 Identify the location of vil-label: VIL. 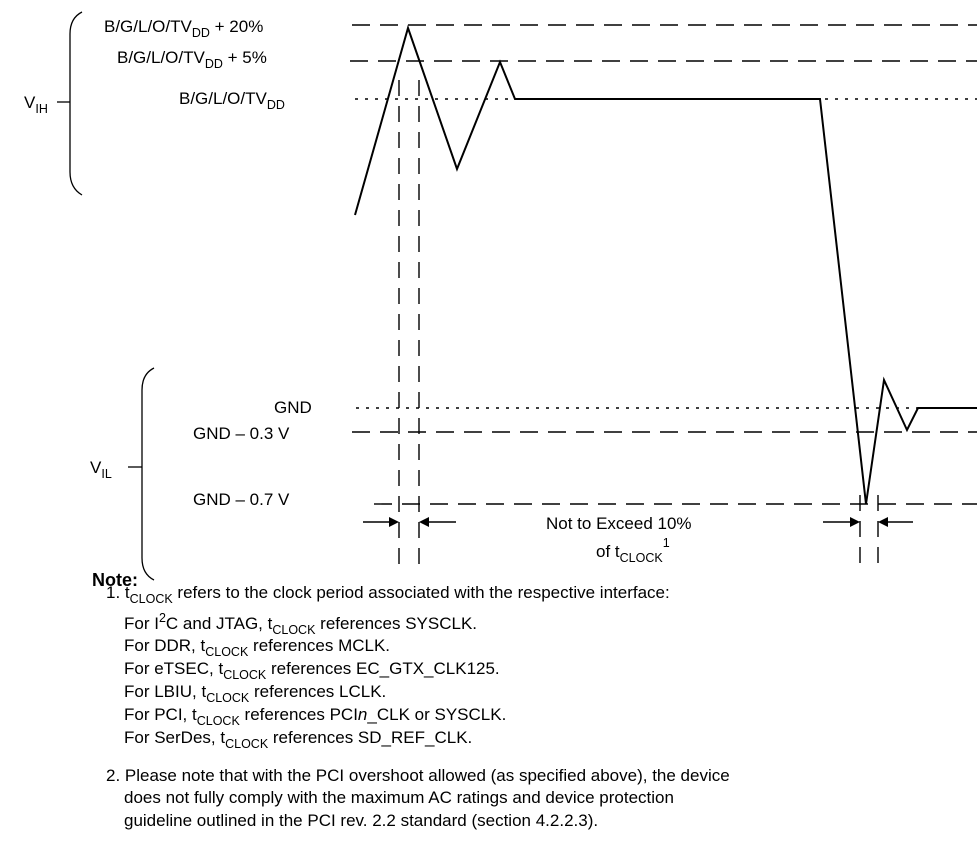
(101, 469).